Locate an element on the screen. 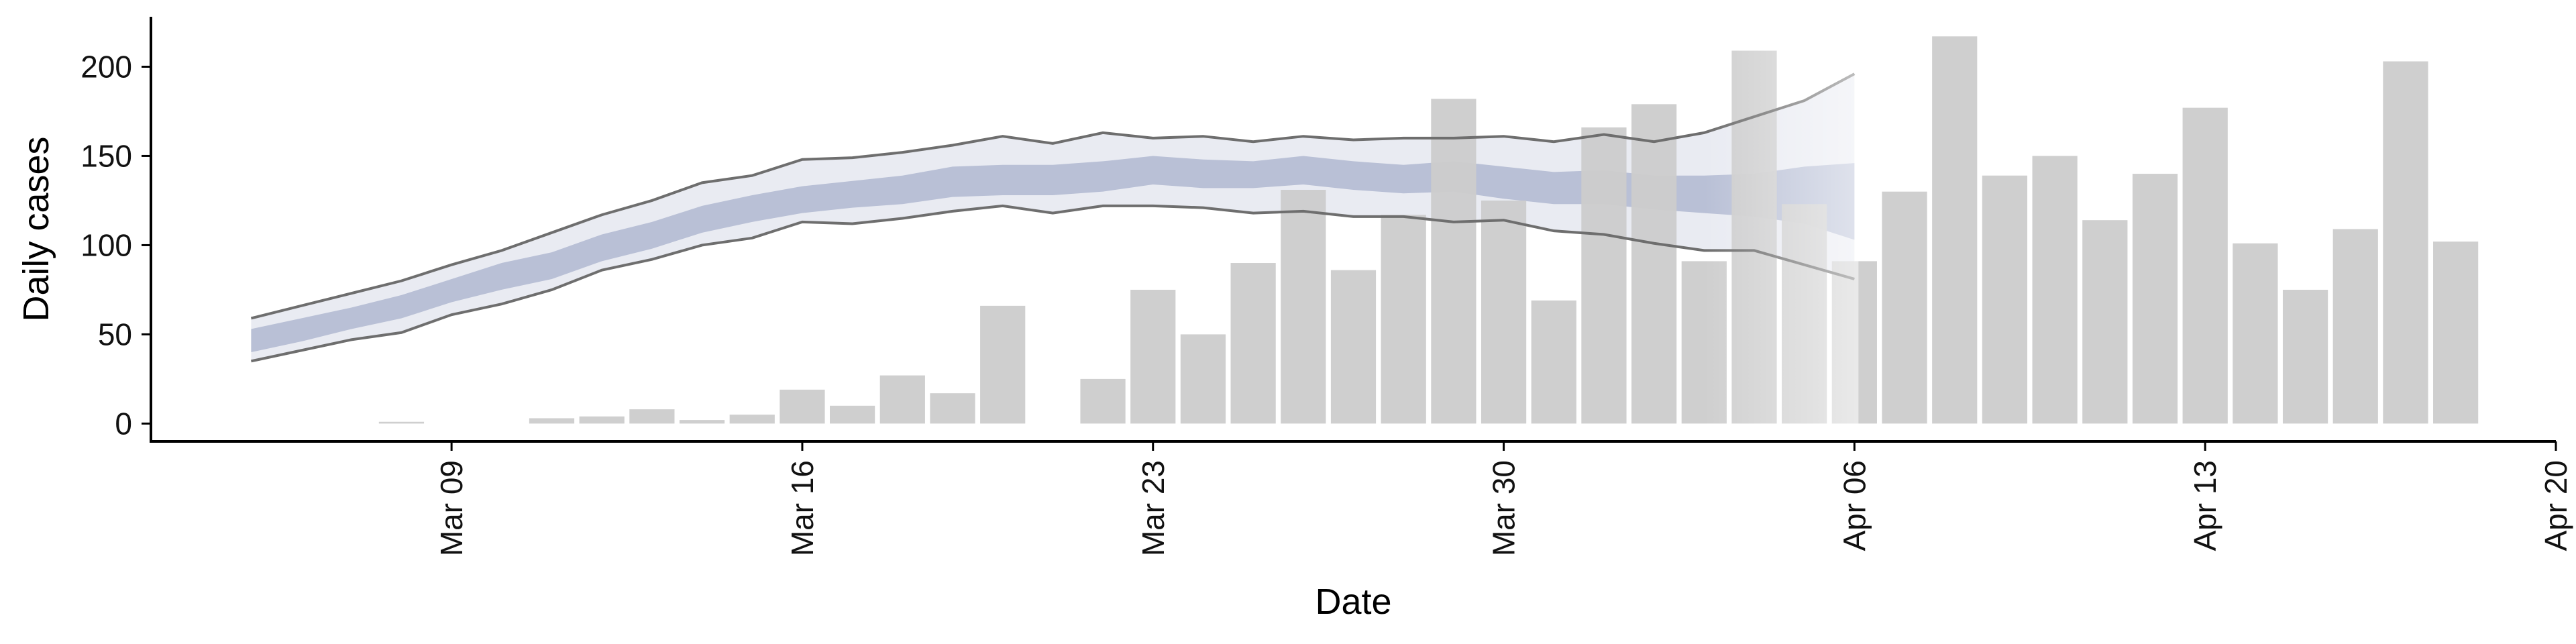  x-tick-label: Mar 16 is located at coordinates (802, 508).